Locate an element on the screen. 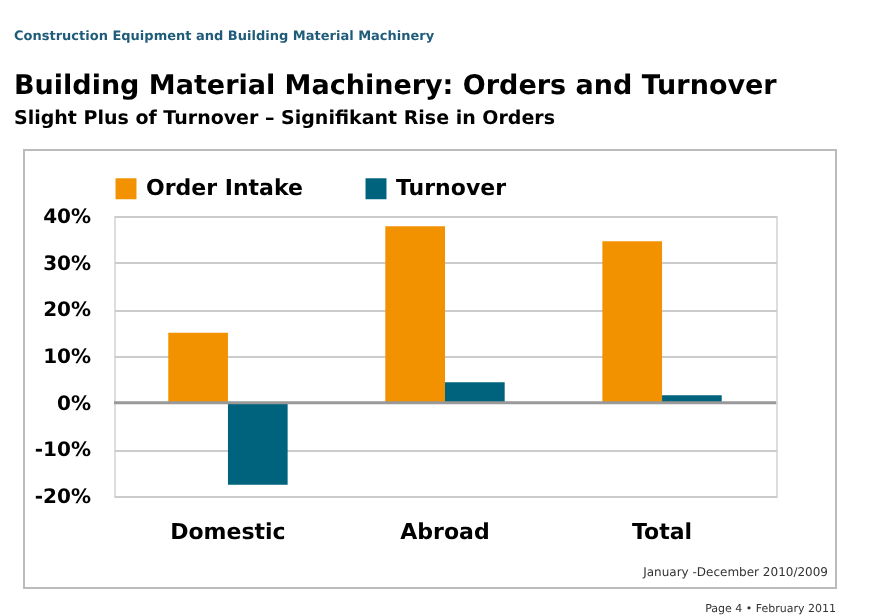 Image resolution: width=870 pixels, height=616 pixels. legend-label: Turnover is located at coordinates (452, 187).